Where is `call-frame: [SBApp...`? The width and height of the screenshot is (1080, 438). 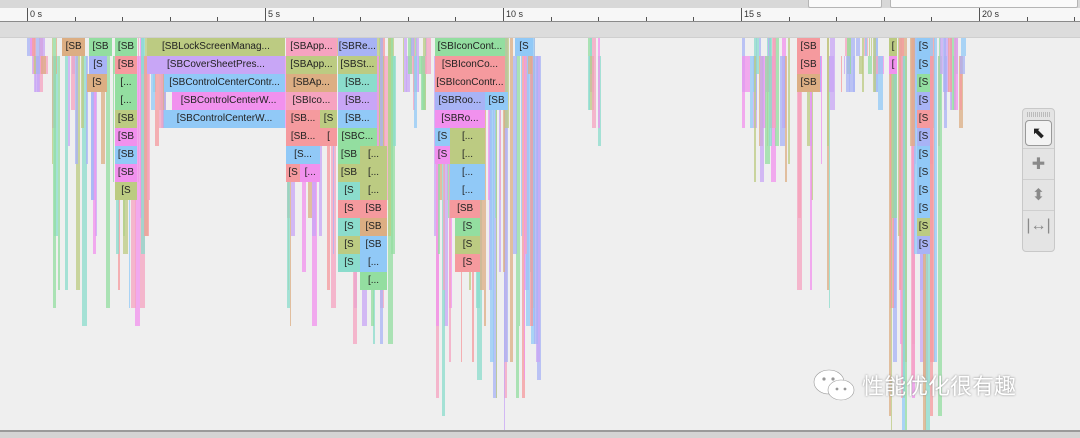 call-frame: [SBApp... is located at coordinates (311, 47).